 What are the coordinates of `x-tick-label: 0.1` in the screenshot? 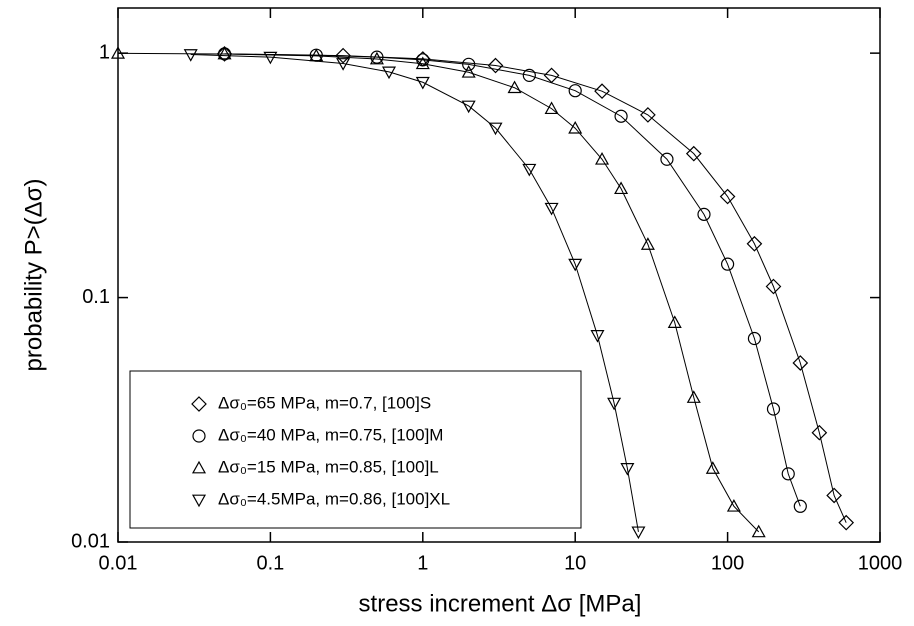 It's located at (270, 563).